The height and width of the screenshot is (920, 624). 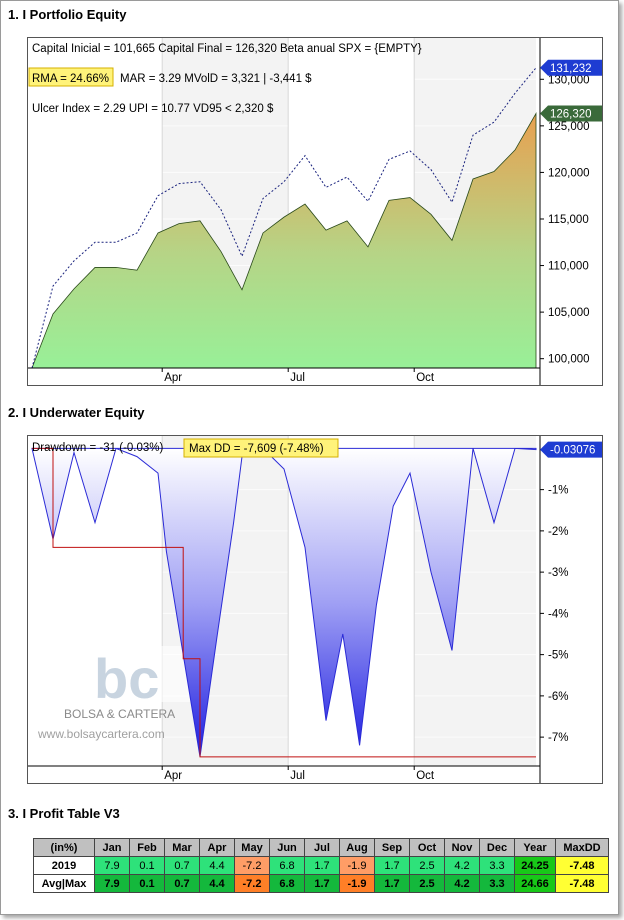 What do you see at coordinates (357, 847) in the screenshot?
I see `table-header-cell: Aug` at bounding box center [357, 847].